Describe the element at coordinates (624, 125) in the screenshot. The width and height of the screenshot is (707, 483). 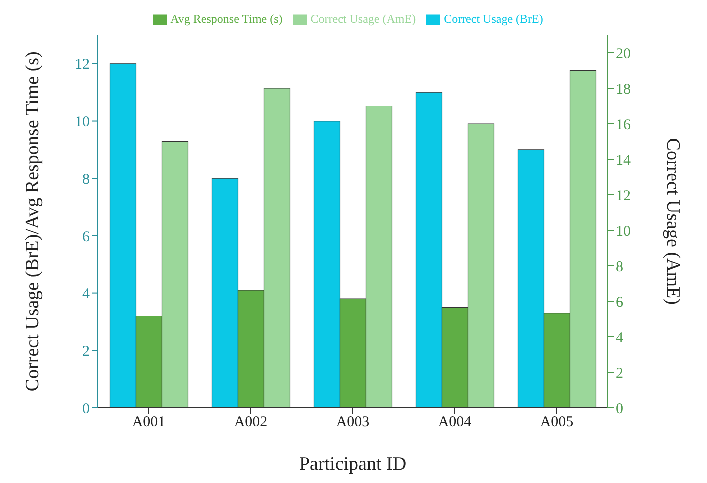
I see `y2-tick-label: 16` at that location.